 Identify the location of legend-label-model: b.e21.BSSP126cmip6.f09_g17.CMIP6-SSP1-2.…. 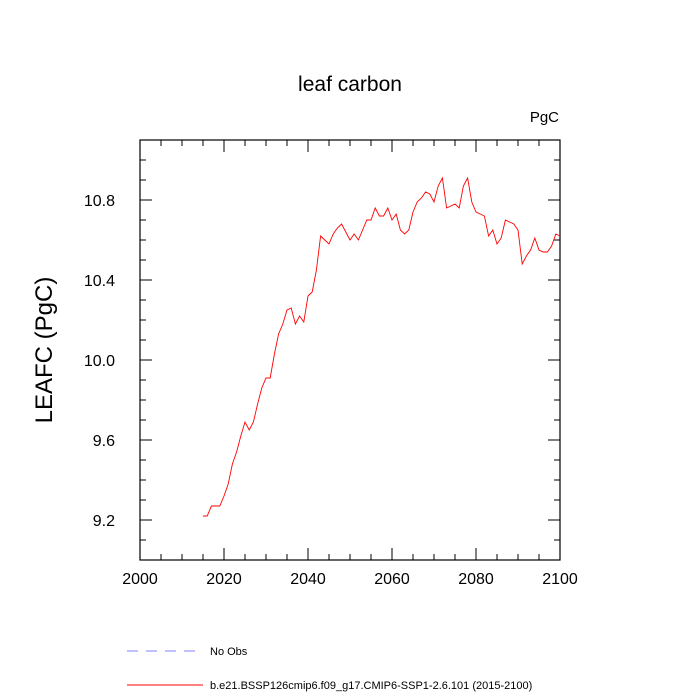
(371, 686).